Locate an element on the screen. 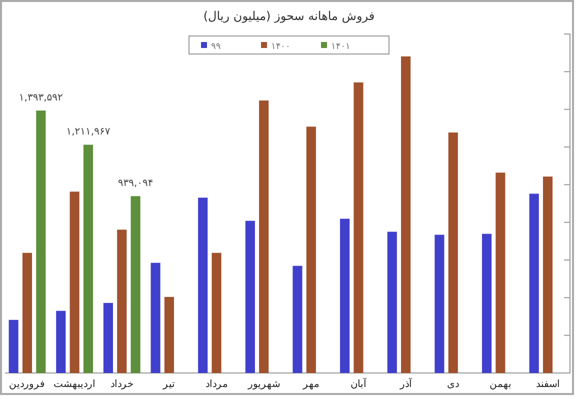 This screenshot has width=578, height=399. x-tick-label: اردیبهشت is located at coordinates (75, 384).